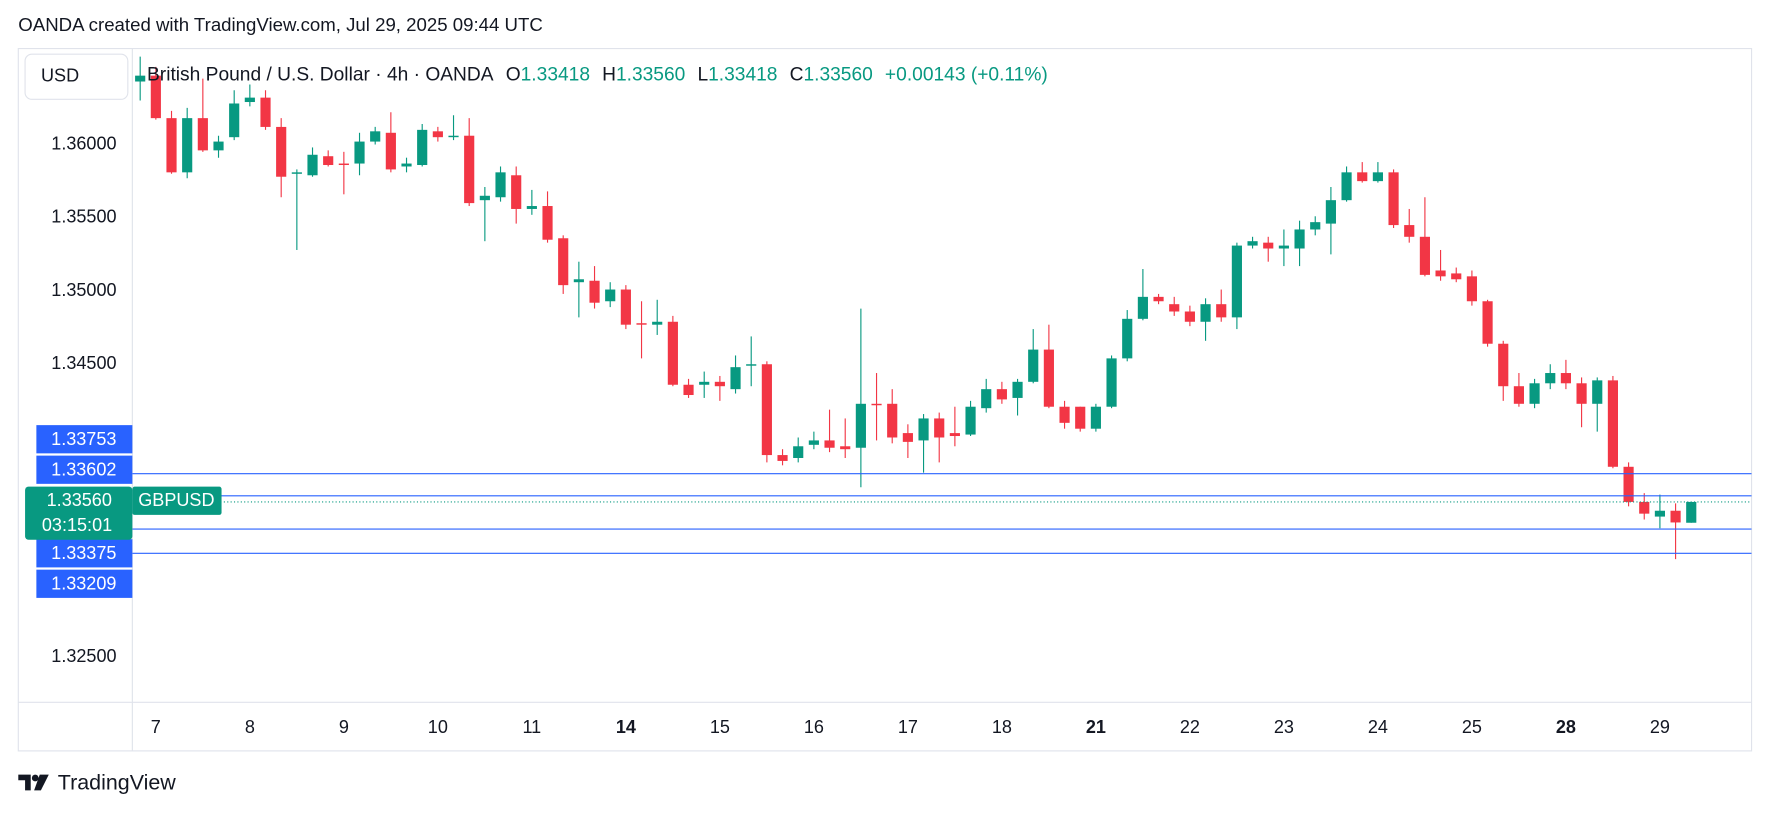 Image resolution: width=1771 pixels, height=818 pixels. What do you see at coordinates (797, 75) in the screenshot?
I see `legend-label: C` at bounding box center [797, 75].